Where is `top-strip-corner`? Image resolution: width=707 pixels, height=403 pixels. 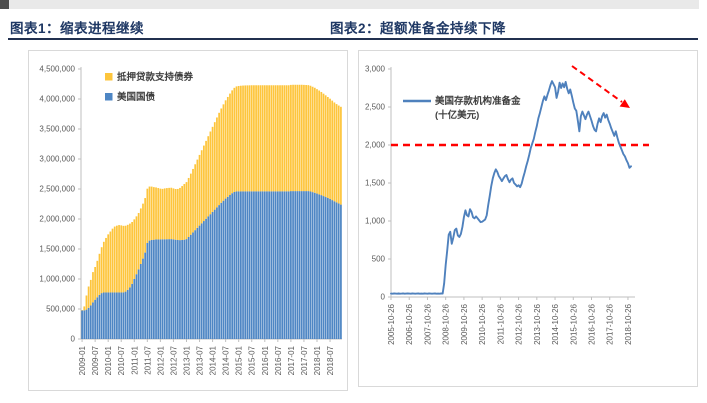 top-strip-corner is located at coordinates (4, 4).